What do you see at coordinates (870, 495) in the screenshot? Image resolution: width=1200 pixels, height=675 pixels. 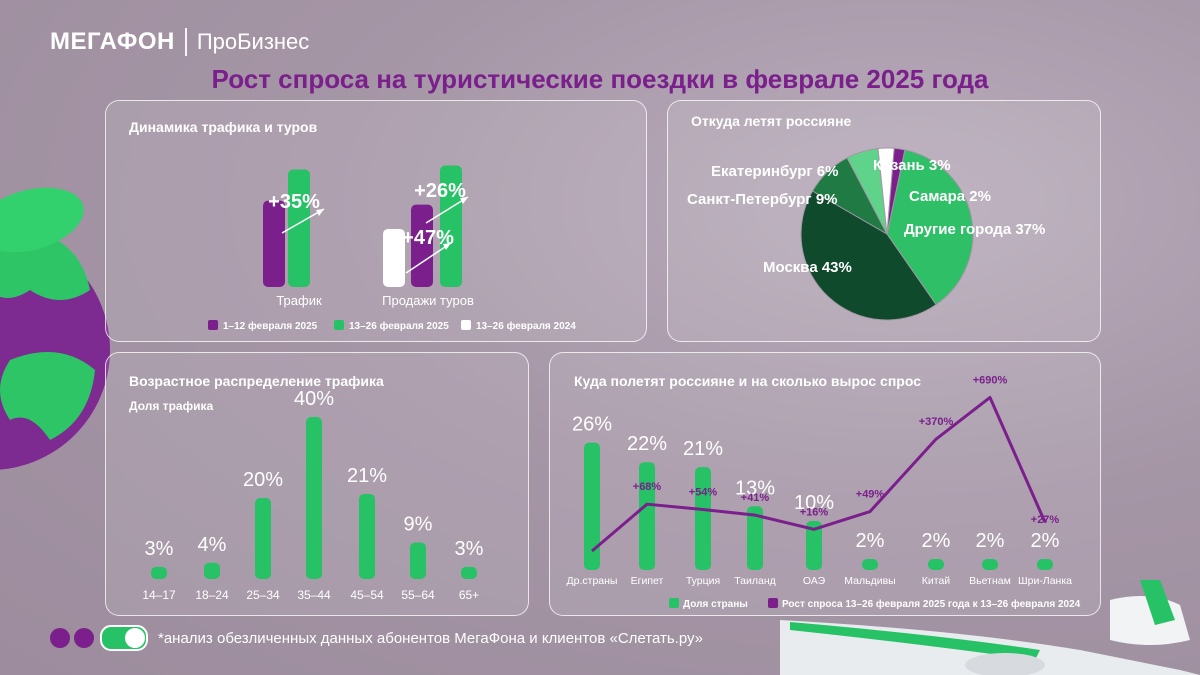 I see `growth-value-label: +49%` at bounding box center [870, 495].